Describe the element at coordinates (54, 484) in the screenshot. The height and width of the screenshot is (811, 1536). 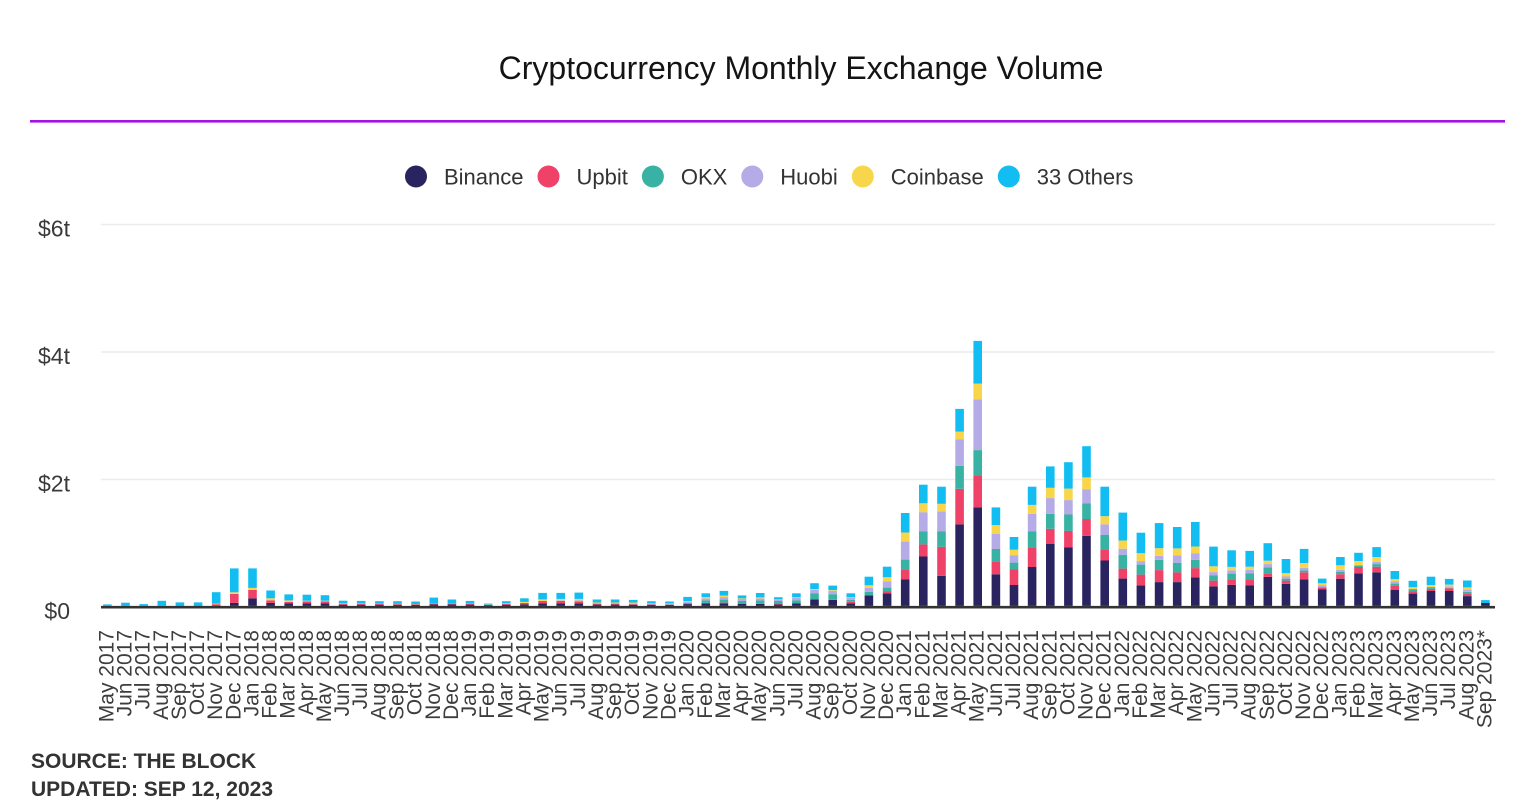
I see `svg-text: $2t` at that location.